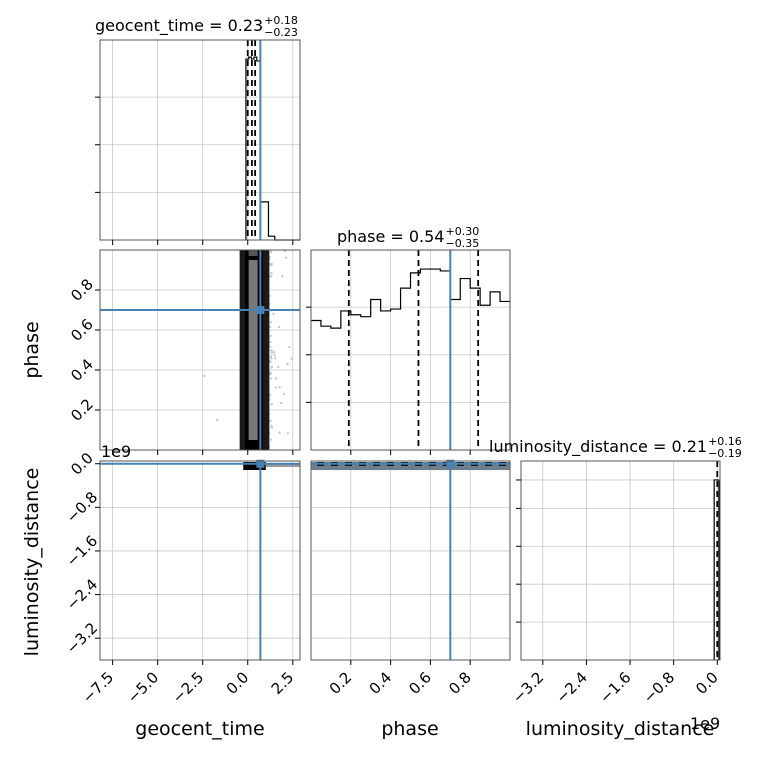 This screenshot has height=760, width=760. I want to click on y-axis-label: phase, so click(32, 349).